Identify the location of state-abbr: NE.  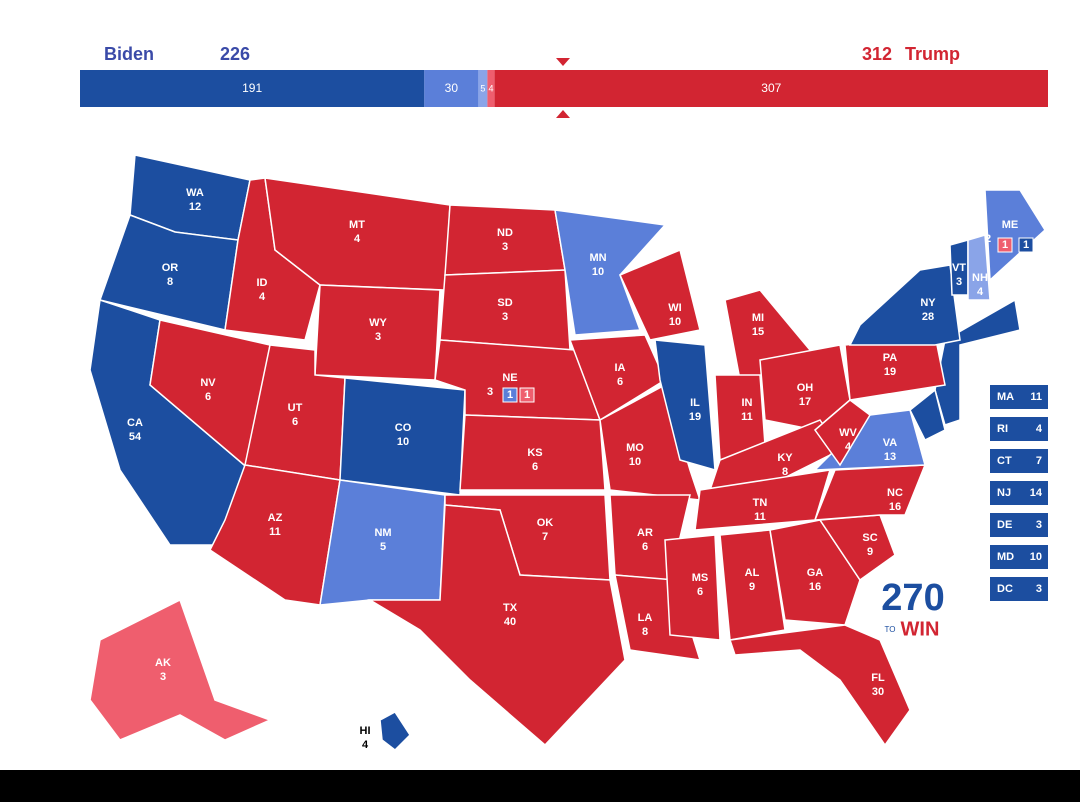
(509, 378).